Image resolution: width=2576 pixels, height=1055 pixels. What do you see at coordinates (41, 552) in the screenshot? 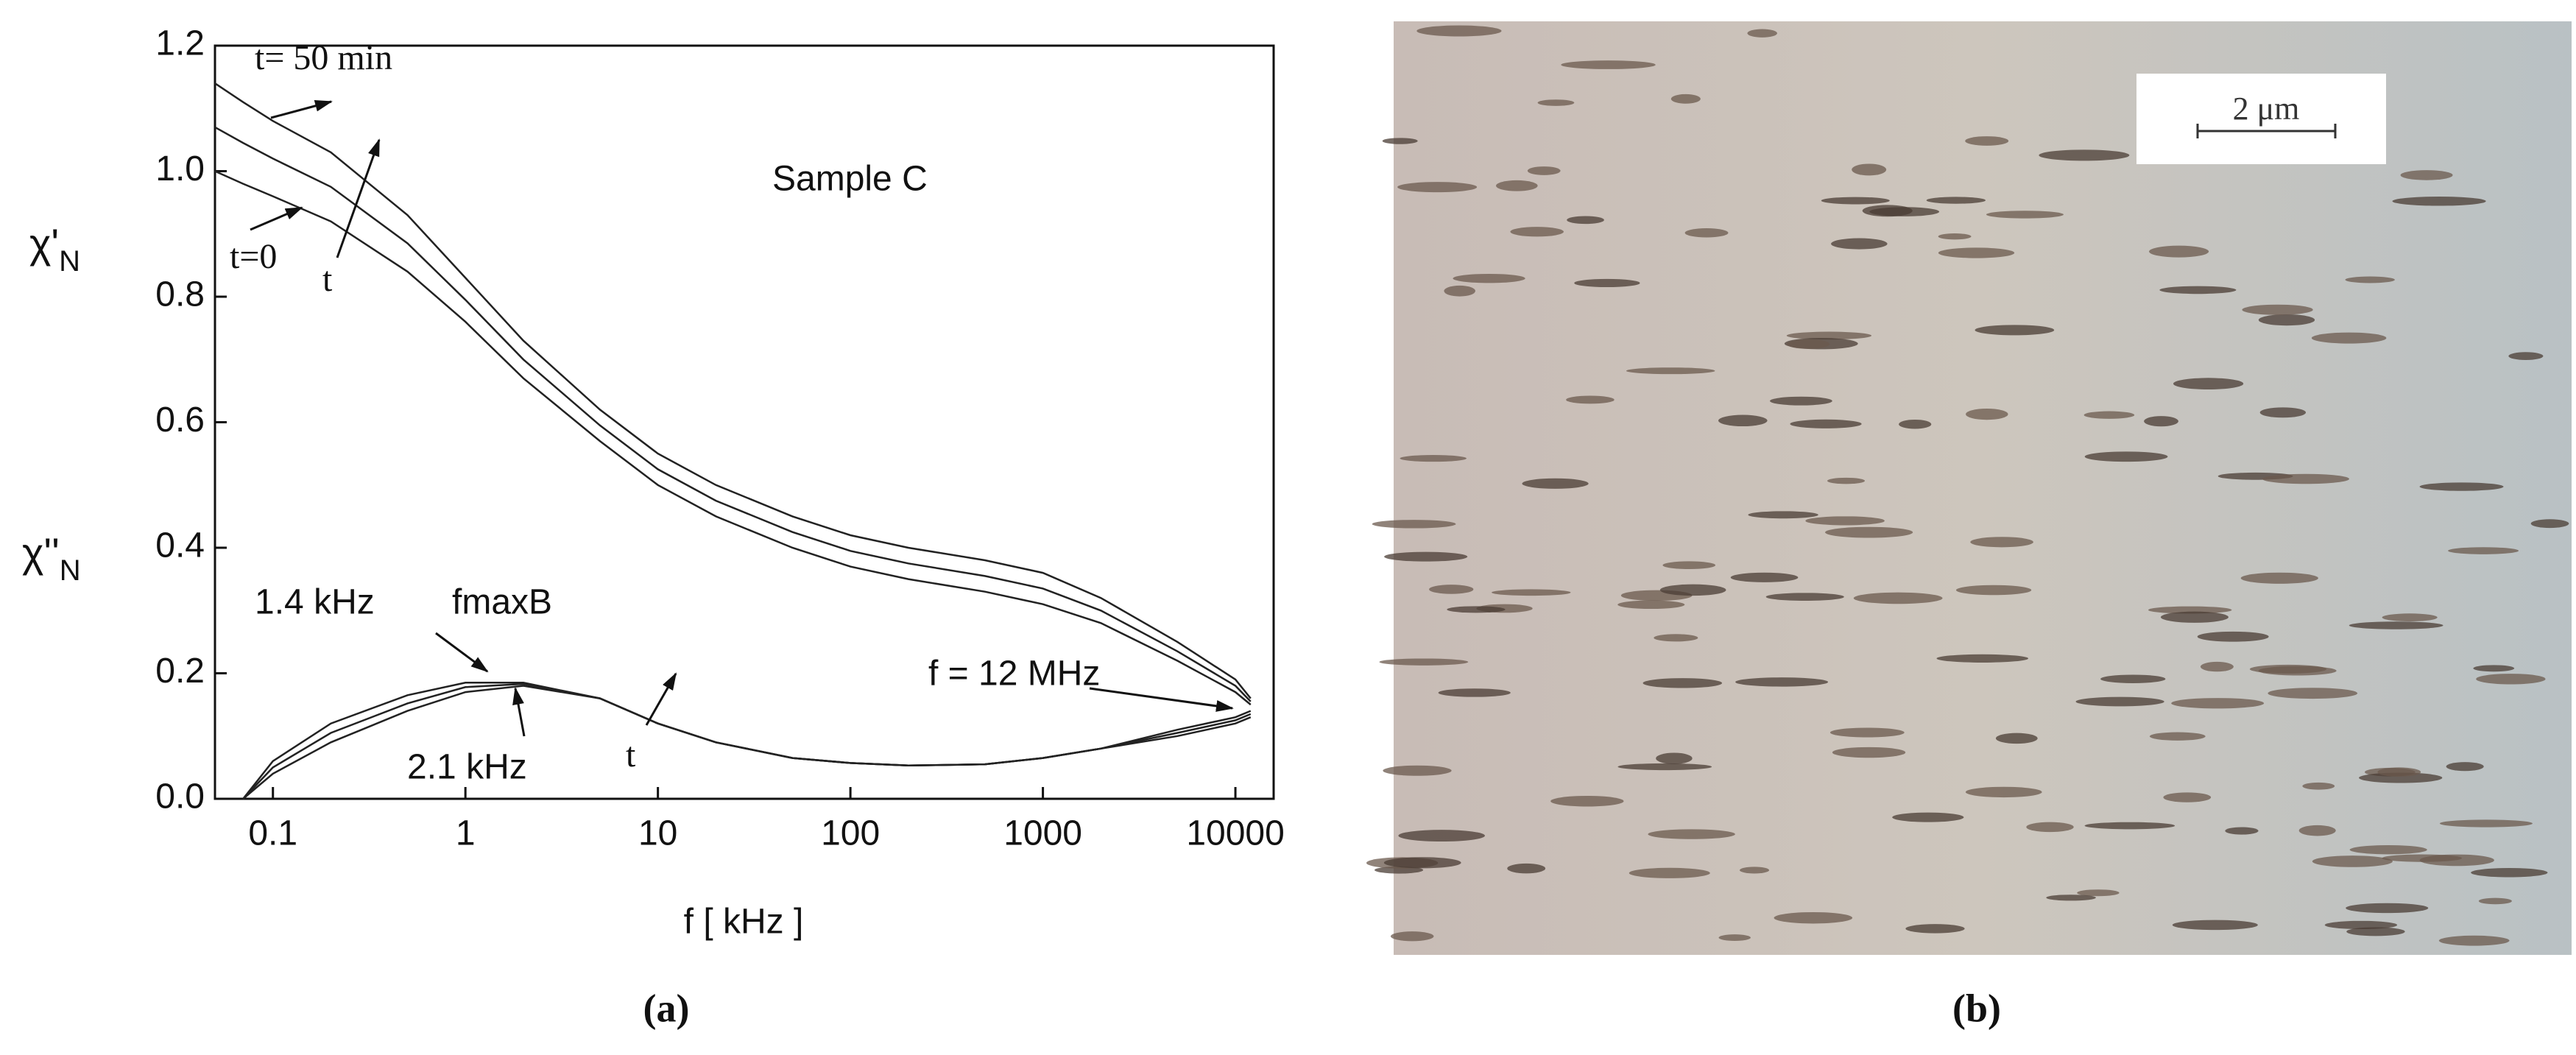
I see `y-label-main: χ''` at bounding box center [41, 552].